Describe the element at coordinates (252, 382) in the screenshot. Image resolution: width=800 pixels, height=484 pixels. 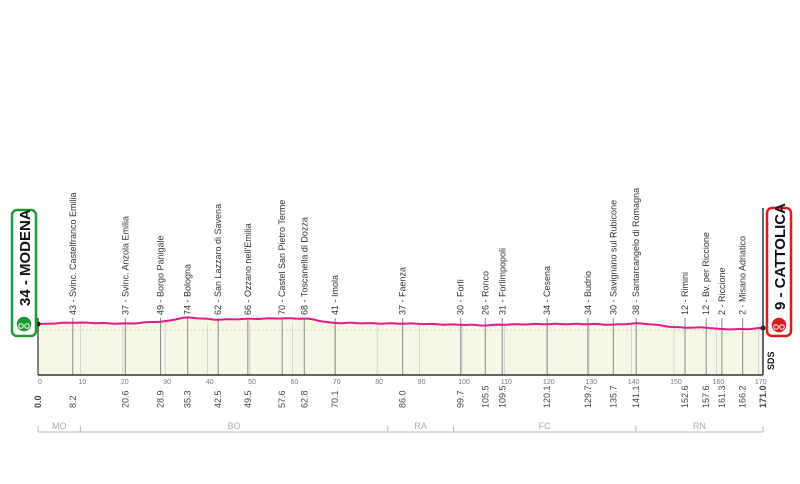
I see `x-tick-label: 50` at that location.